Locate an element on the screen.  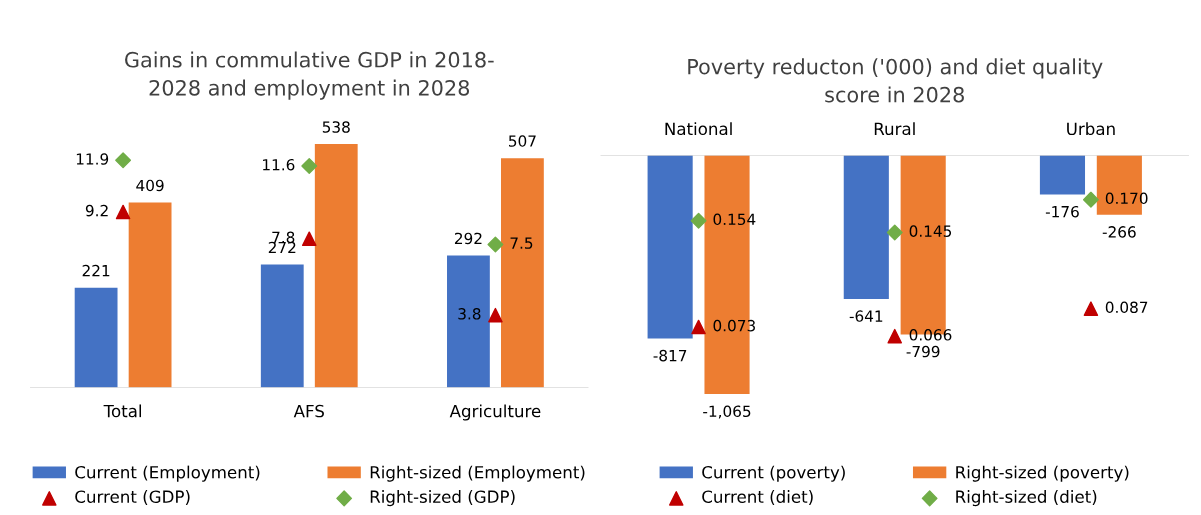
data-label: 3.8 is located at coordinates (469, 314).